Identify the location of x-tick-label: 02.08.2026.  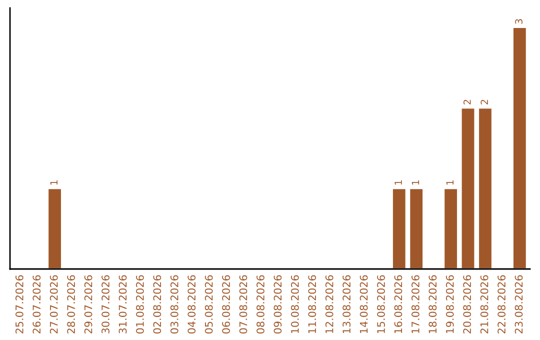
(157, 304).